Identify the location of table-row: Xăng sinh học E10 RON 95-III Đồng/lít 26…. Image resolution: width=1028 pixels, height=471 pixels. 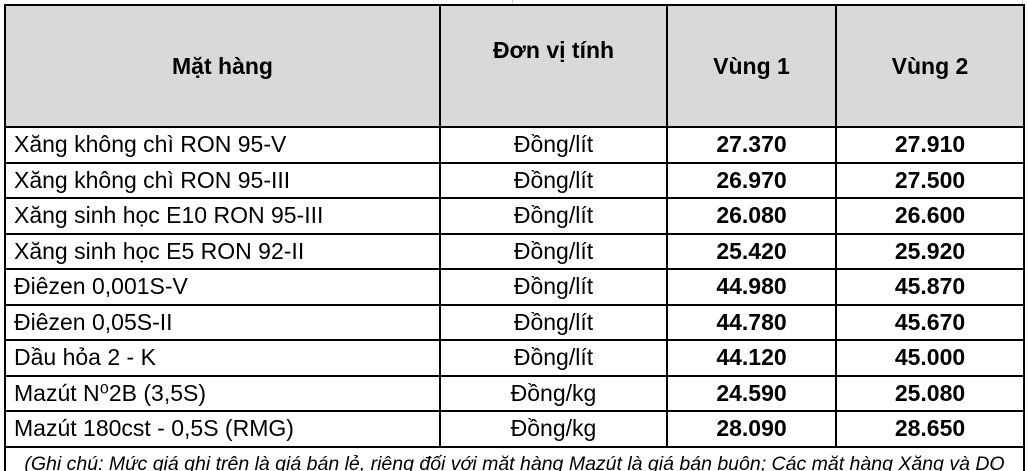
(514, 216).